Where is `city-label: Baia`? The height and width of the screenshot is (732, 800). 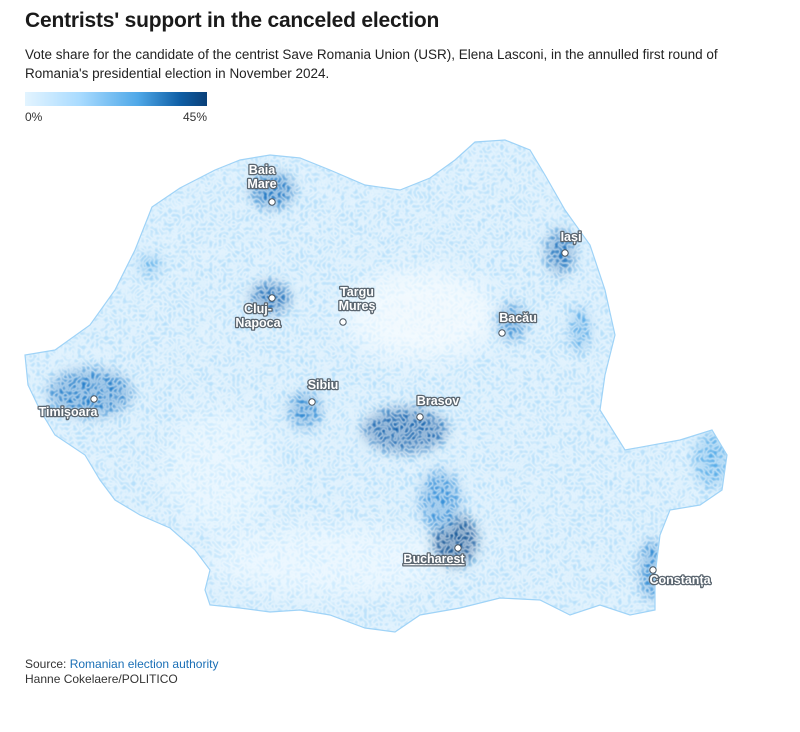
city-label: Baia is located at coordinates (262, 170).